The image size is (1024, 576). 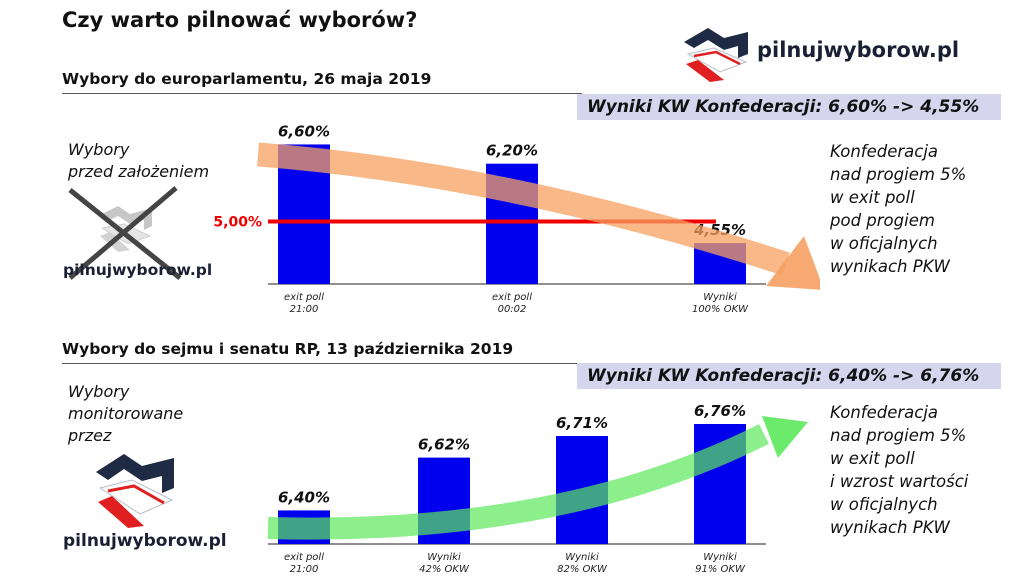 I want to click on section-subtitle: Wybory do europarlamentu, 26 maja 2019, so click(x=247, y=79).